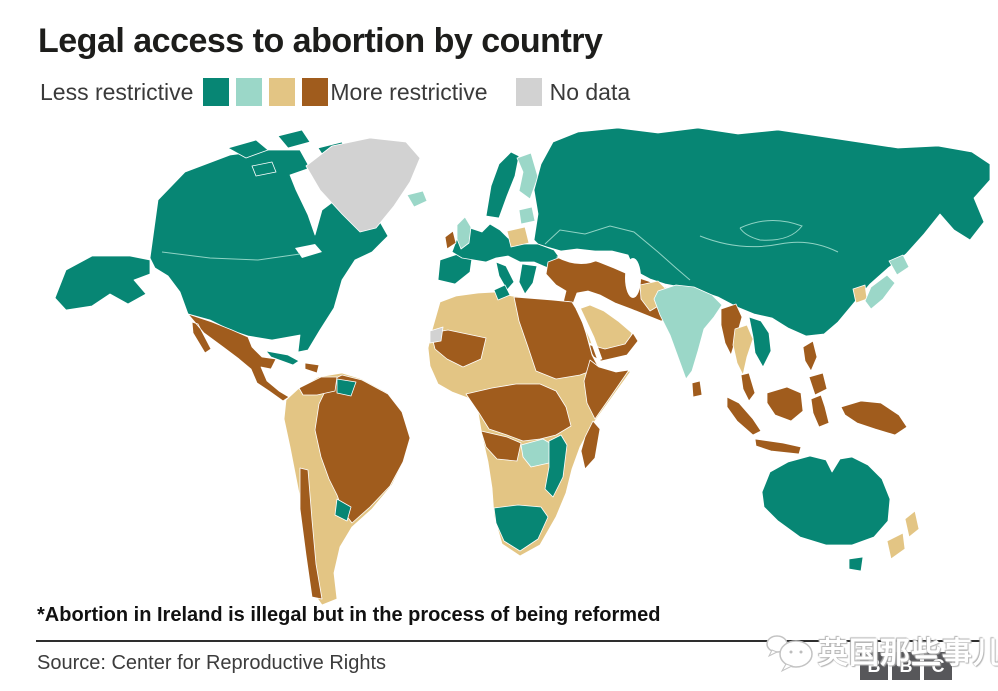  Describe the element at coordinates (510, 641) in the screenshot. I see `divider-line` at that location.